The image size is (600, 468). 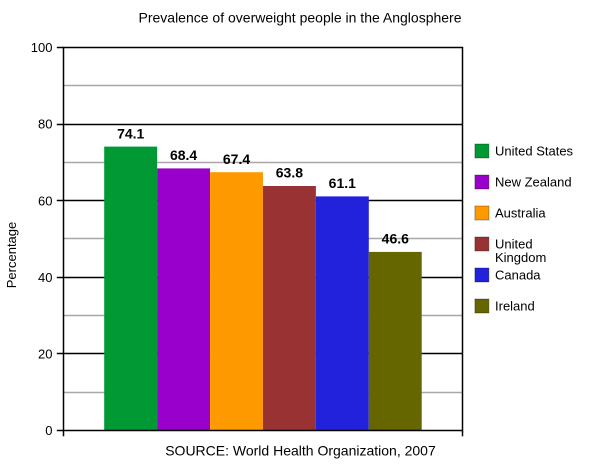 I want to click on svg-text: 74.1, so click(x=130, y=133).